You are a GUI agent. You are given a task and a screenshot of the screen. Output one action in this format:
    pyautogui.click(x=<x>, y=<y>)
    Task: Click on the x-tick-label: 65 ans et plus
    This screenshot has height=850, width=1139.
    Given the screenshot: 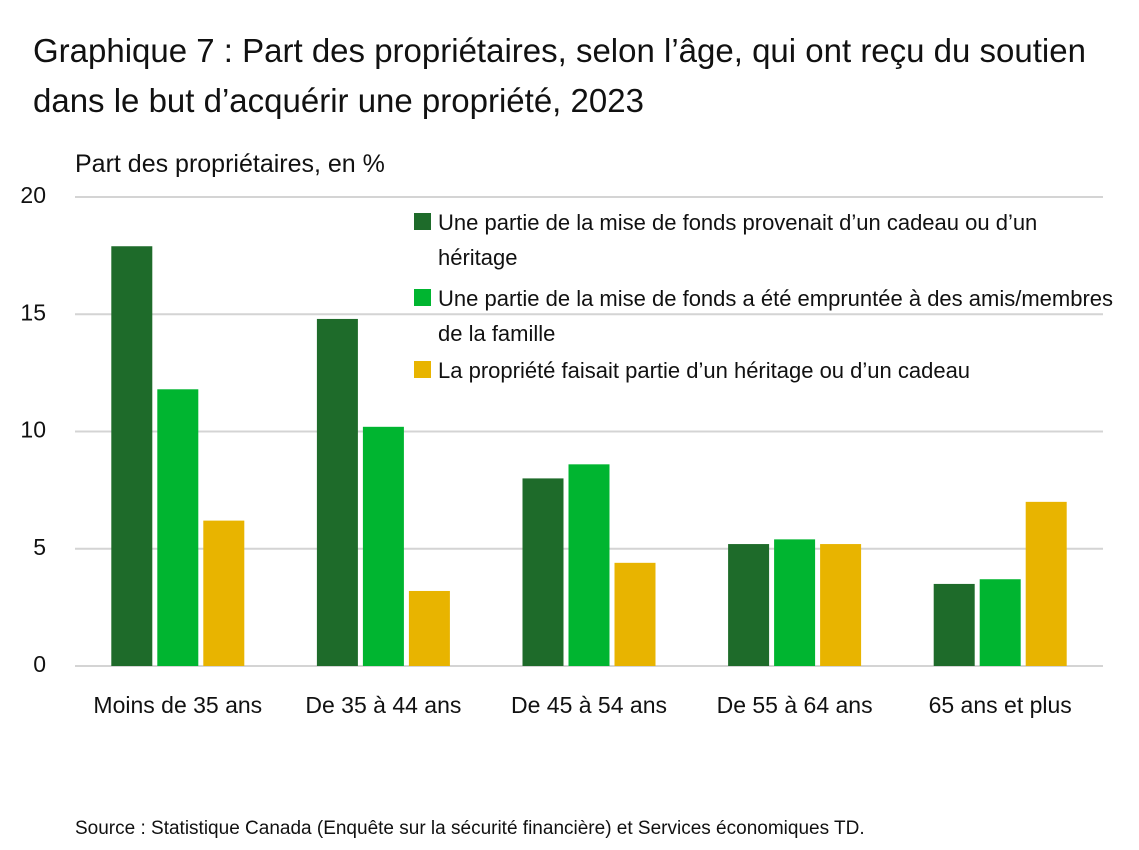 What is the action you would take?
    pyautogui.click(x=1000, y=705)
    